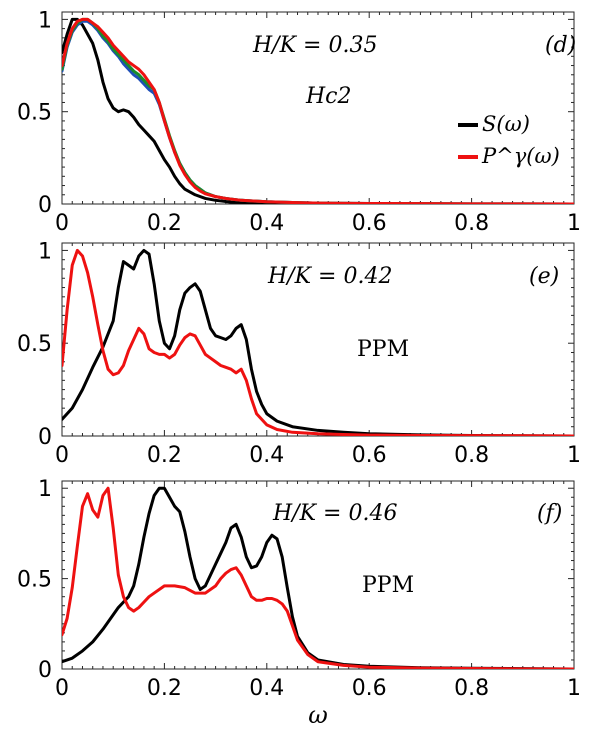 This screenshot has width=598, height=735. Describe the element at coordinates (509, 140) in the screenshot. I see `legend: S(ω) P^γ(ω)` at that location.